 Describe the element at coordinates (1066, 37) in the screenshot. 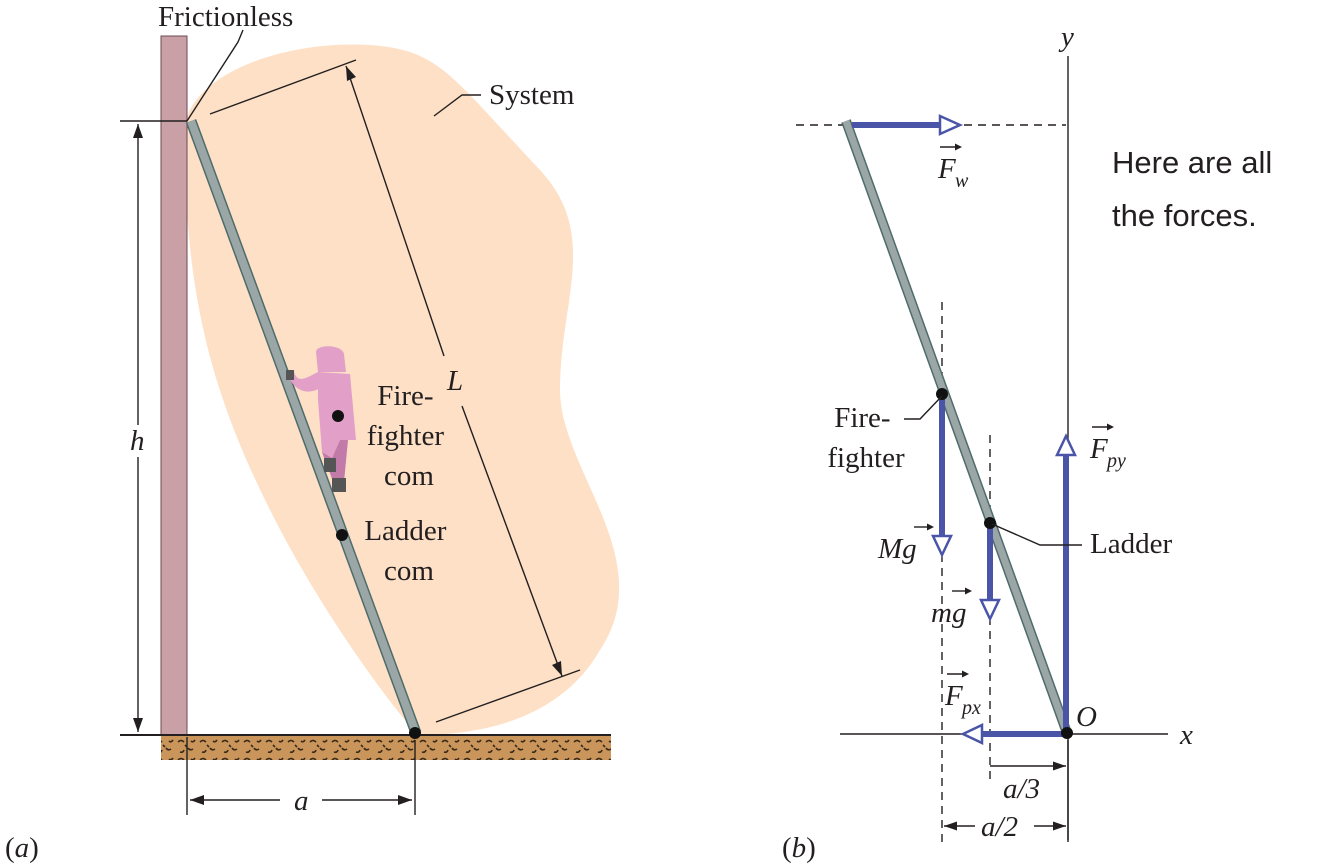

I see `y-axis-label: y` at that location.